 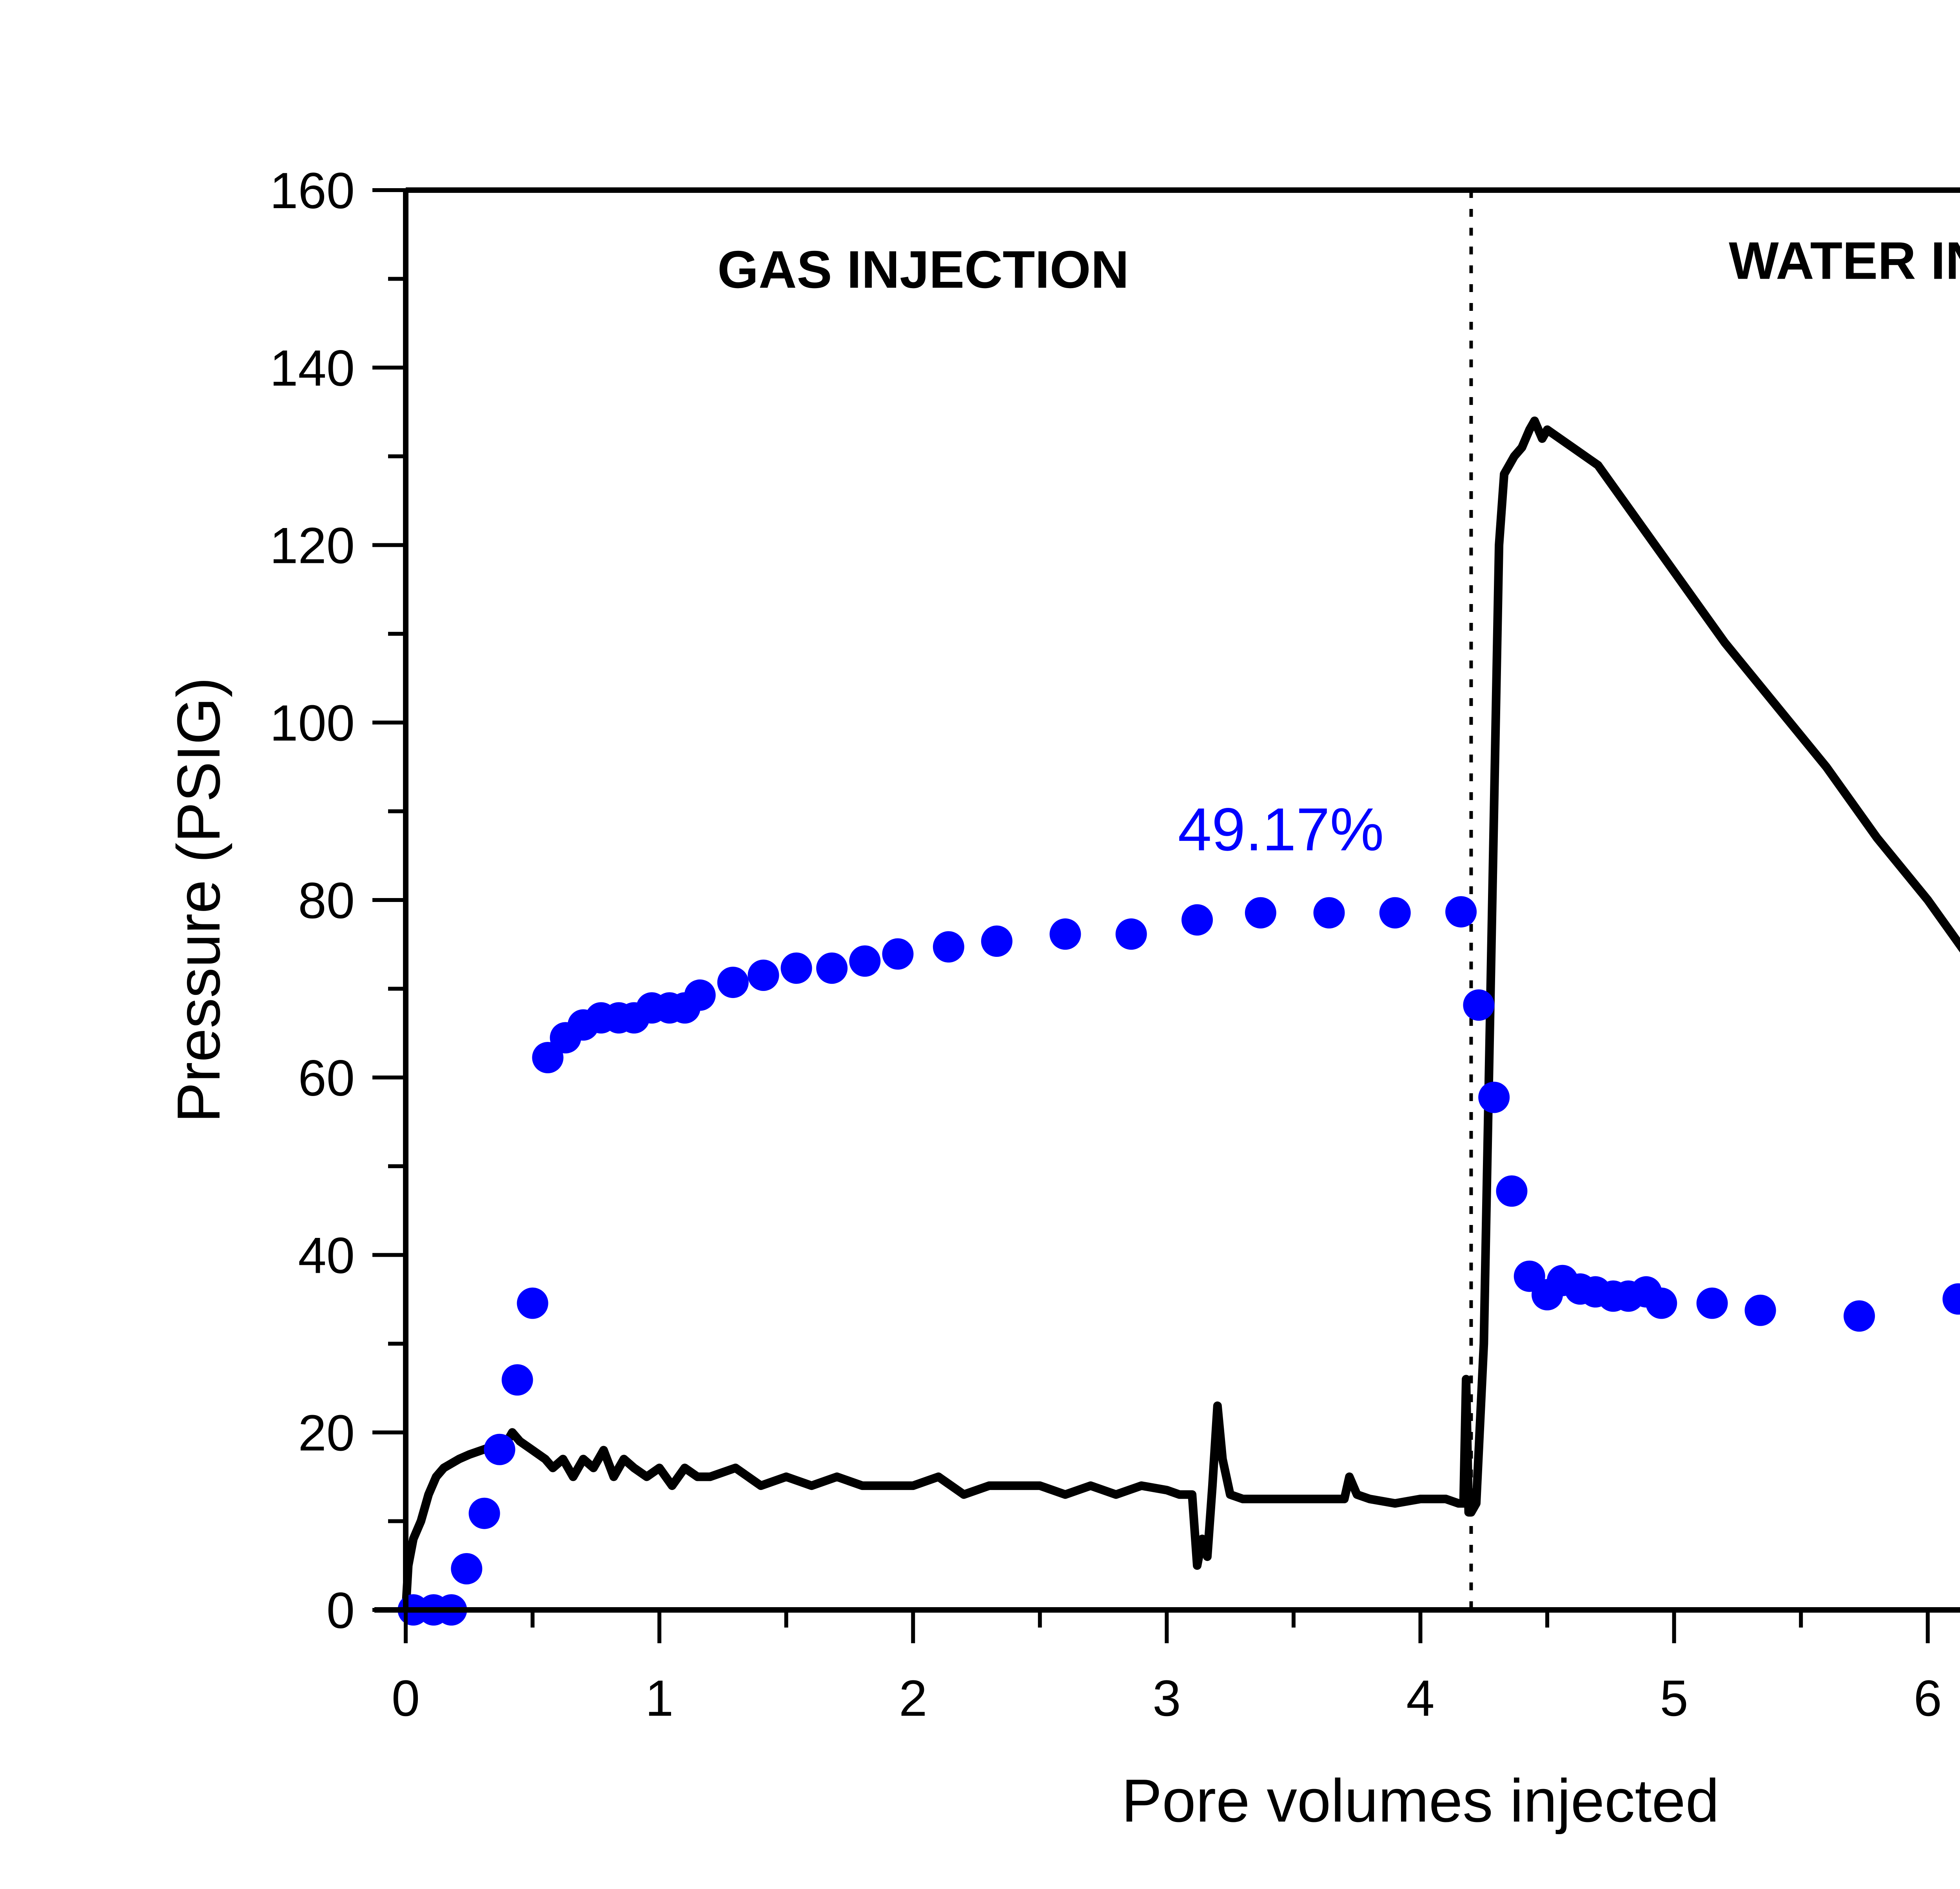 What do you see at coordinates (312, 545) in the screenshot?
I see `y-tick-label: 120` at bounding box center [312, 545].